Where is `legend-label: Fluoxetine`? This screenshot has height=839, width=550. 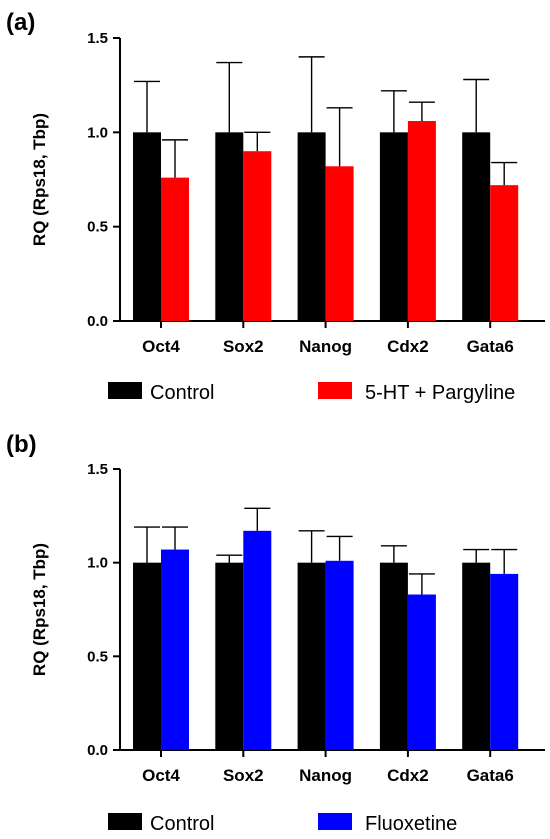
legend-label: Fluoxetine is located at coordinates (411, 824).